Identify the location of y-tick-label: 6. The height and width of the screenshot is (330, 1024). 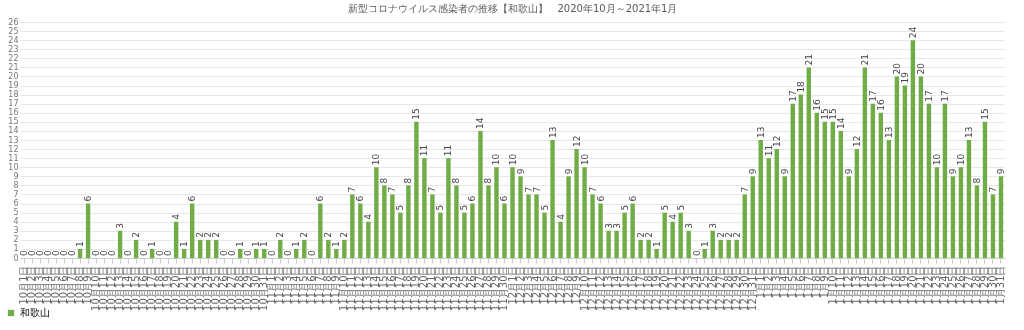
(16, 204).